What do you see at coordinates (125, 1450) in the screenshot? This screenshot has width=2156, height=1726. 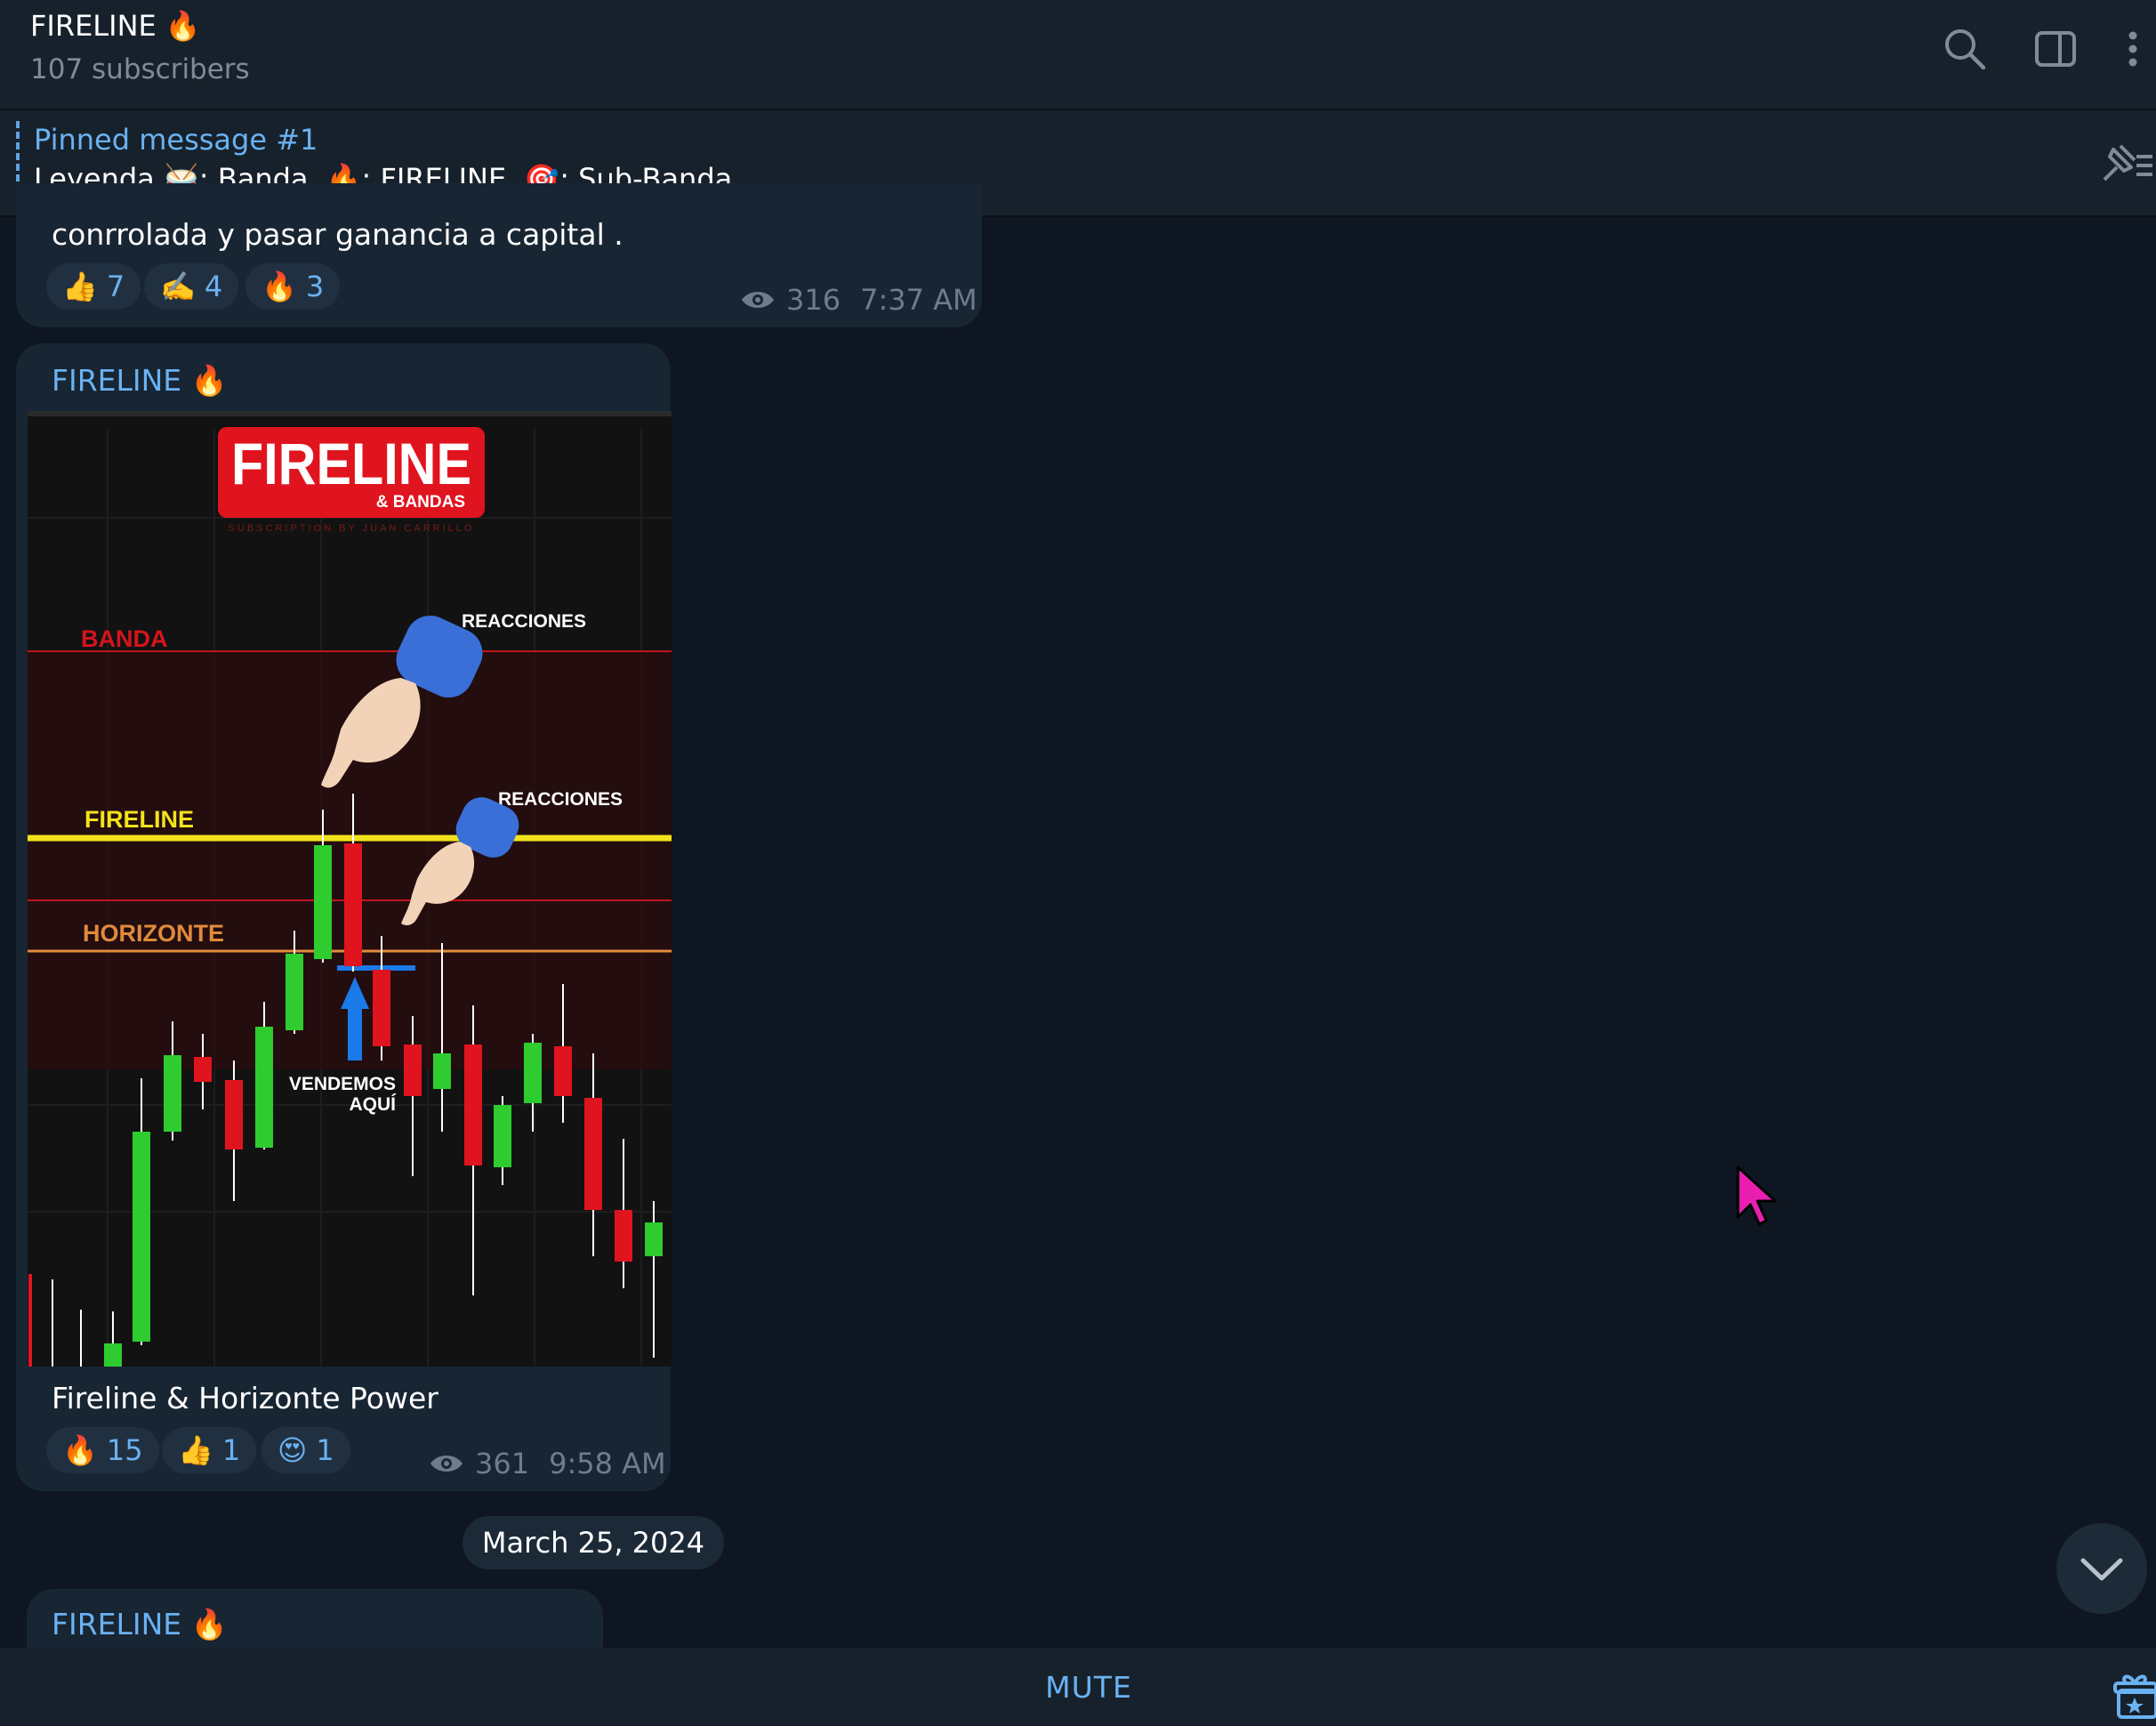 I see `reaction-count: 15` at bounding box center [125, 1450].